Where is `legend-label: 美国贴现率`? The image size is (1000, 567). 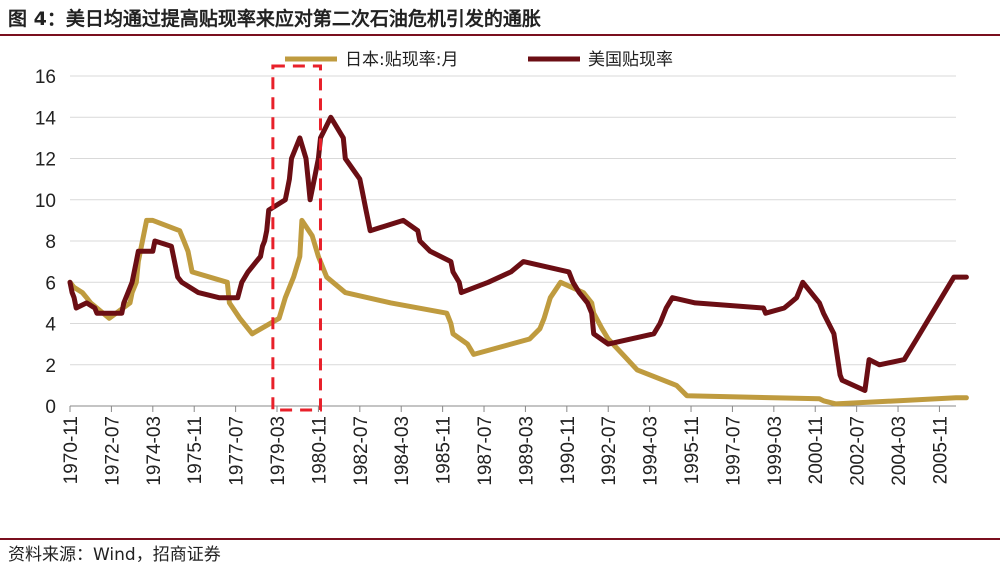 legend-label: 美国贴现率 is located at coordinates (630, 60).